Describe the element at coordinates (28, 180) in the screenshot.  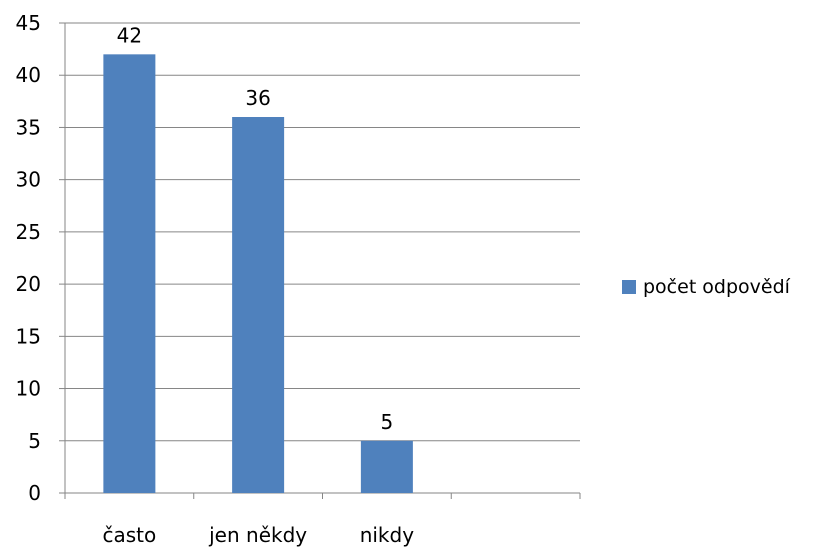
I see `y-tick-label: 30` at that location.